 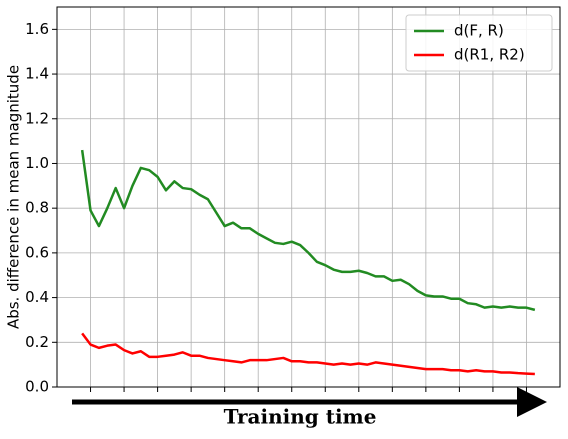 What do you see at coordinates (300, 417) in the screenshot?
I see `x-axis-label: Training time` at bounding box center [300, 417].